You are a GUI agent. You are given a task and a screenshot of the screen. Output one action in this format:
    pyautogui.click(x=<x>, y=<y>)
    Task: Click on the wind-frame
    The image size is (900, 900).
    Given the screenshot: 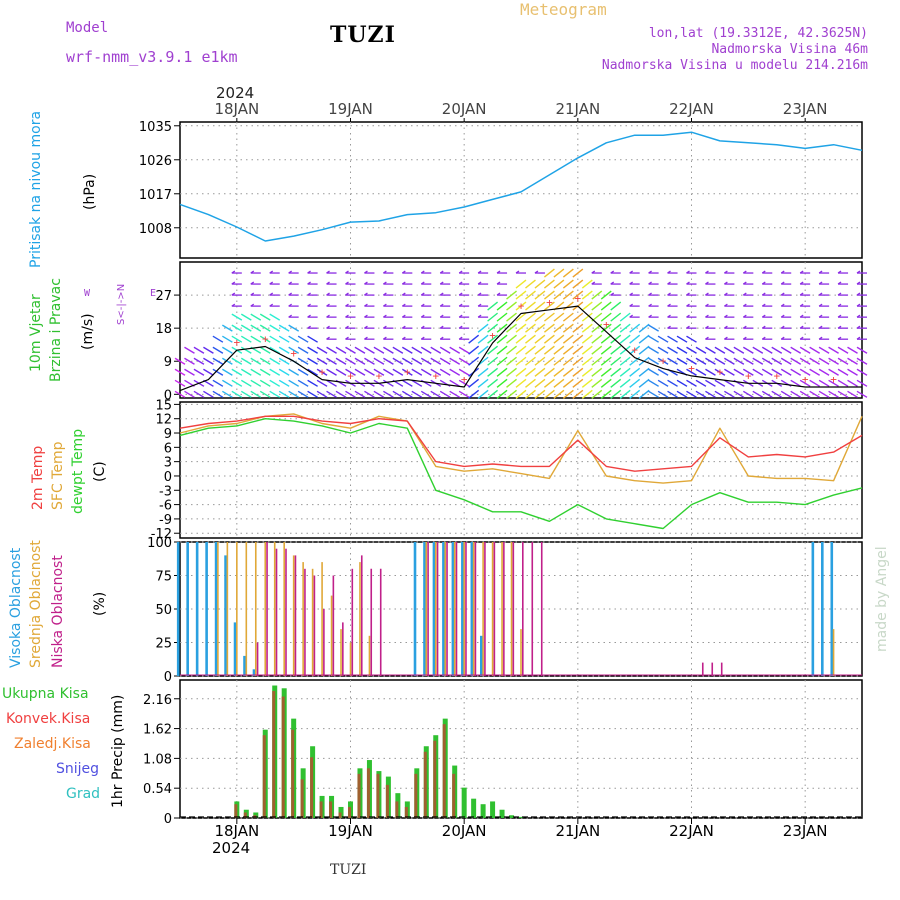 What is the action you would take?
    pyautogui.click(x=521, y=330)
    